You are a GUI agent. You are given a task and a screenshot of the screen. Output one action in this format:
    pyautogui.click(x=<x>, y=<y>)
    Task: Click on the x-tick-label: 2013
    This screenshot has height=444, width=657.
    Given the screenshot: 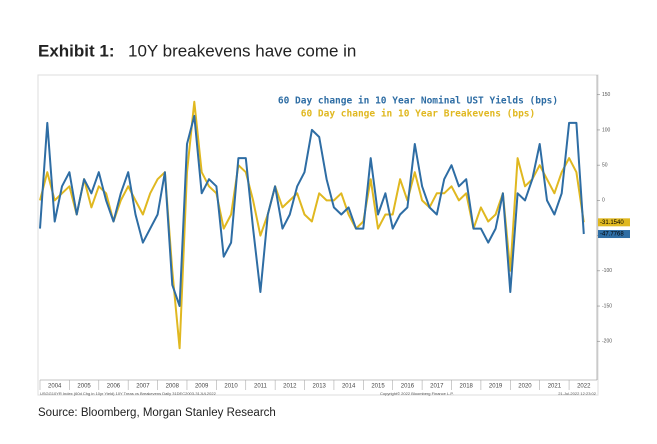 What is the action you would take?
    pyautogui.click(x=320, y=387)
    